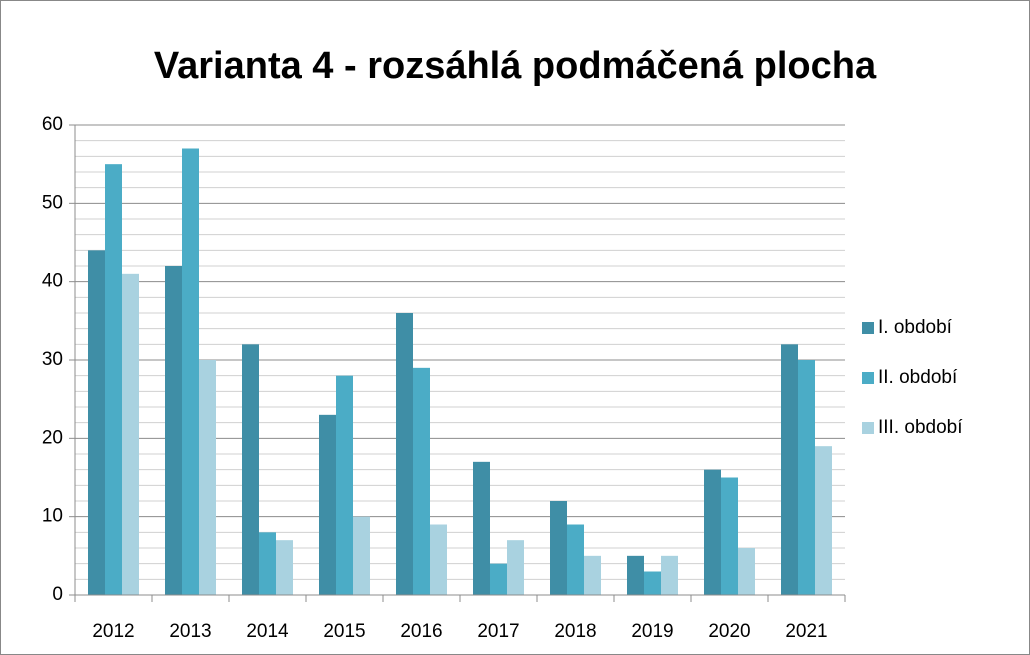  I want to click on y-tick-label: 30, so click(52, 359).